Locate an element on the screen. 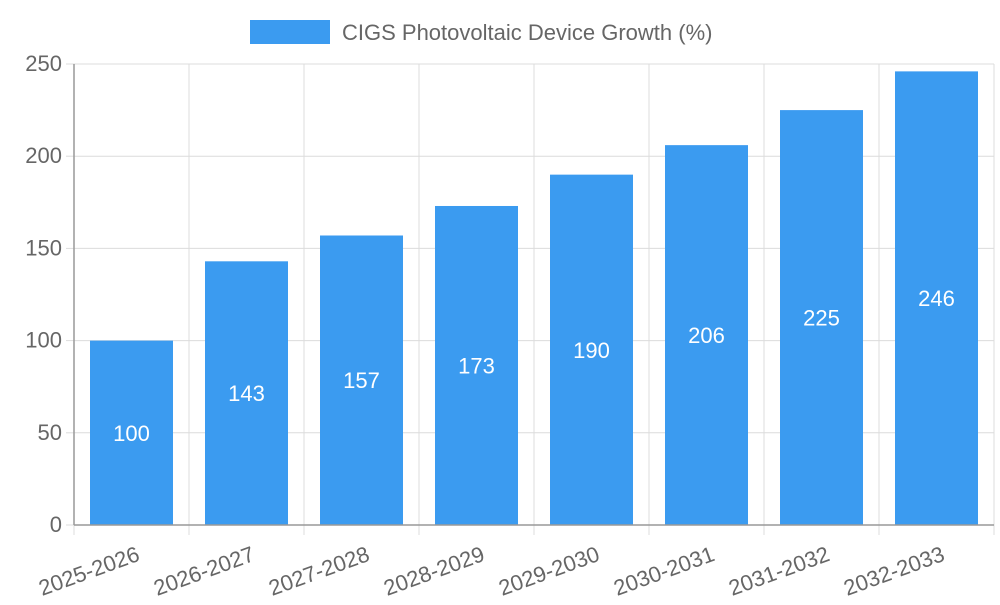 This screenshot has width=1000, height=605. data-label: 246 is located at coordinates (936, 298).